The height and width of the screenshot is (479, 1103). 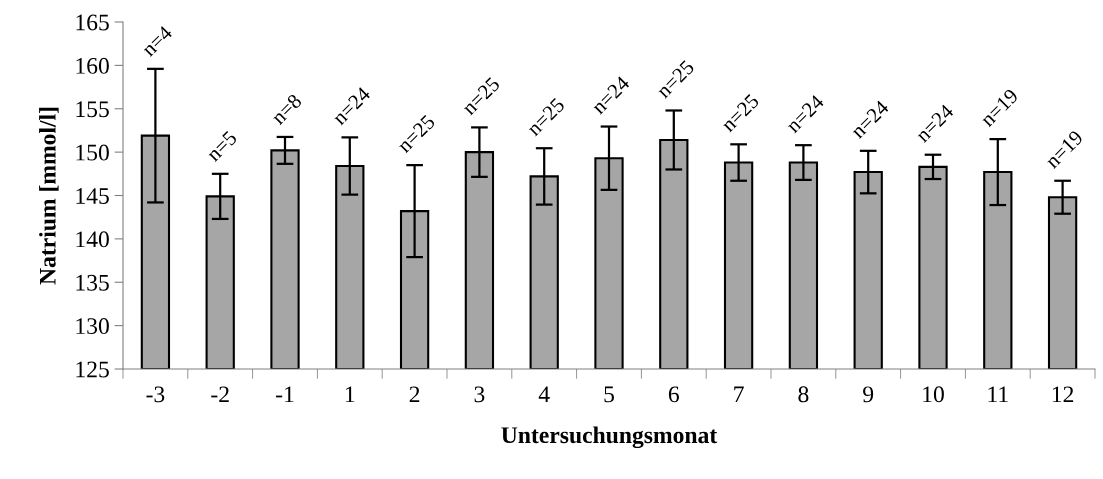 I want to click on y-tick-label: 160, so click(x=92, y=65).